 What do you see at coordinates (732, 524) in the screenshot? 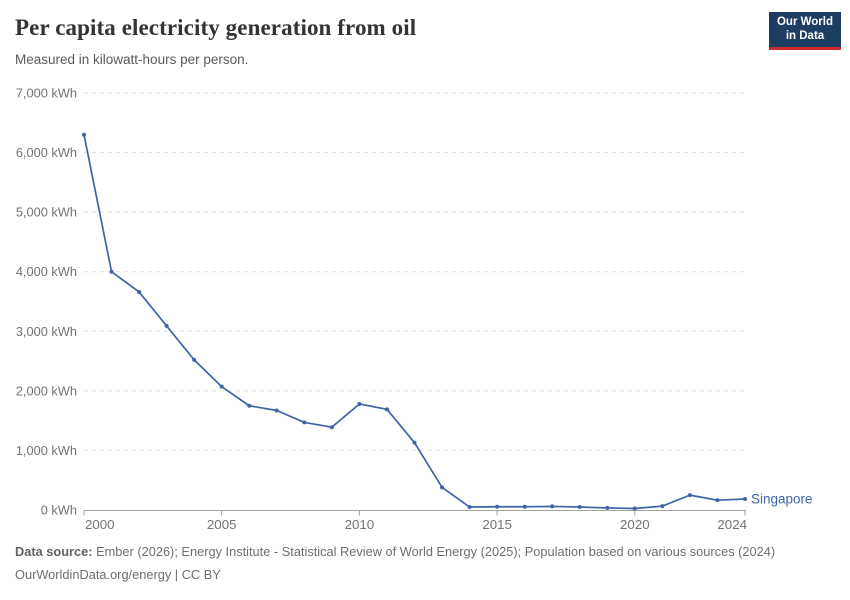
I see `x-tick-label: 2024` at bounding box center [732, 524].